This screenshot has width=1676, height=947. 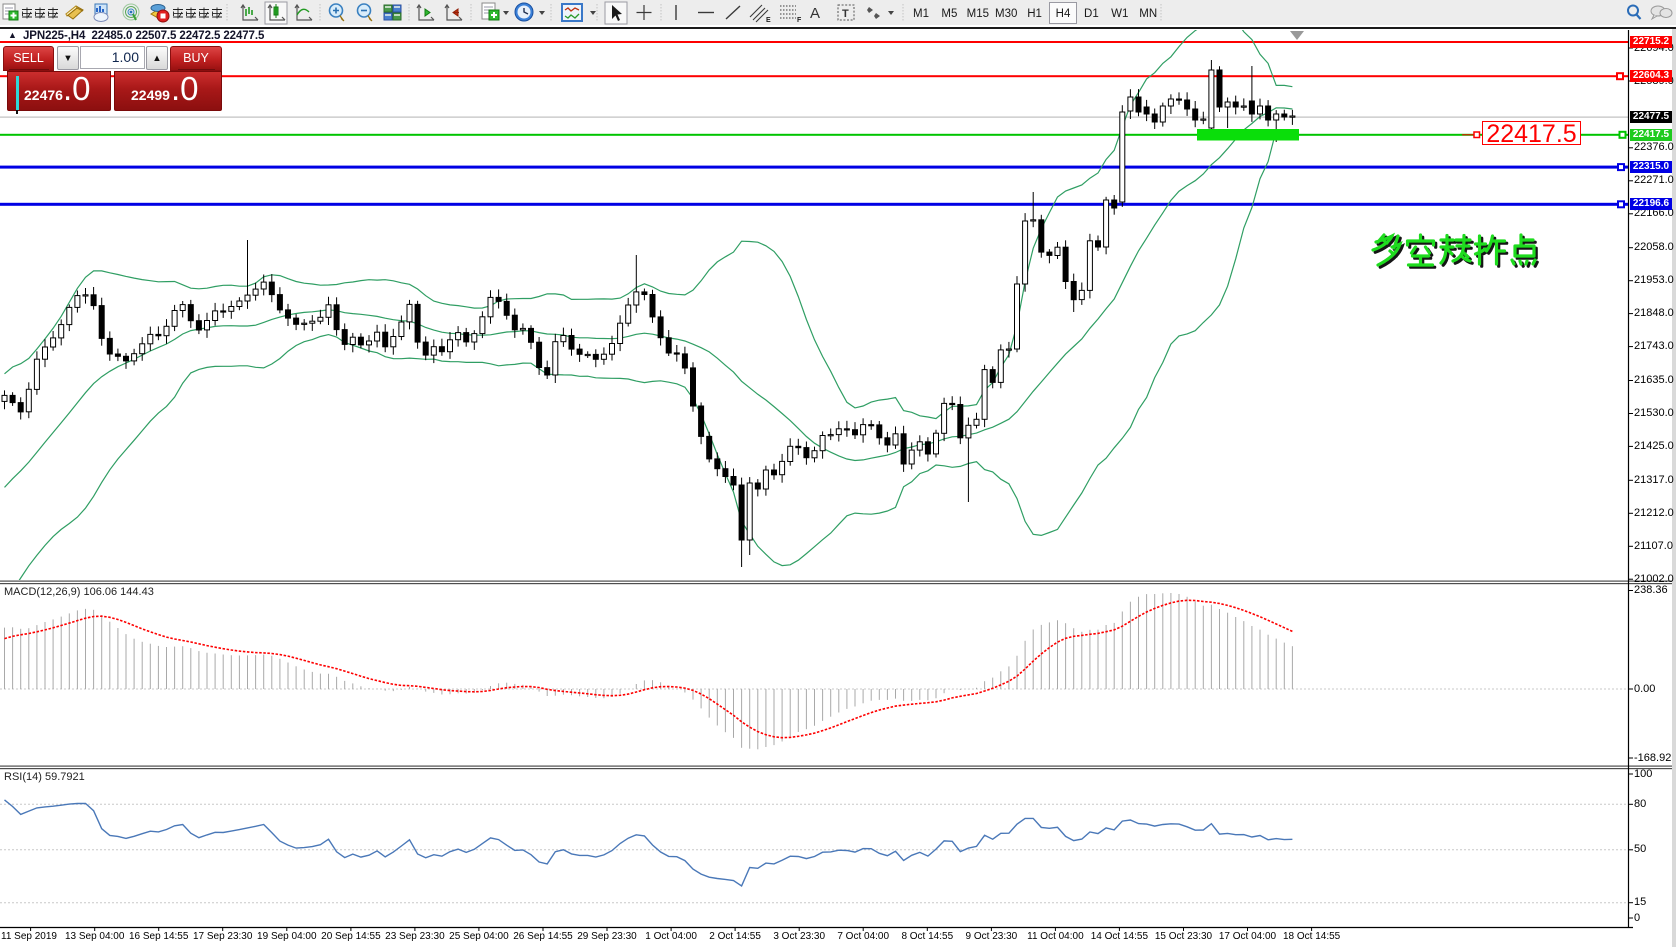 I want to click on svg-text: MN, so click(x=1148, y=14).